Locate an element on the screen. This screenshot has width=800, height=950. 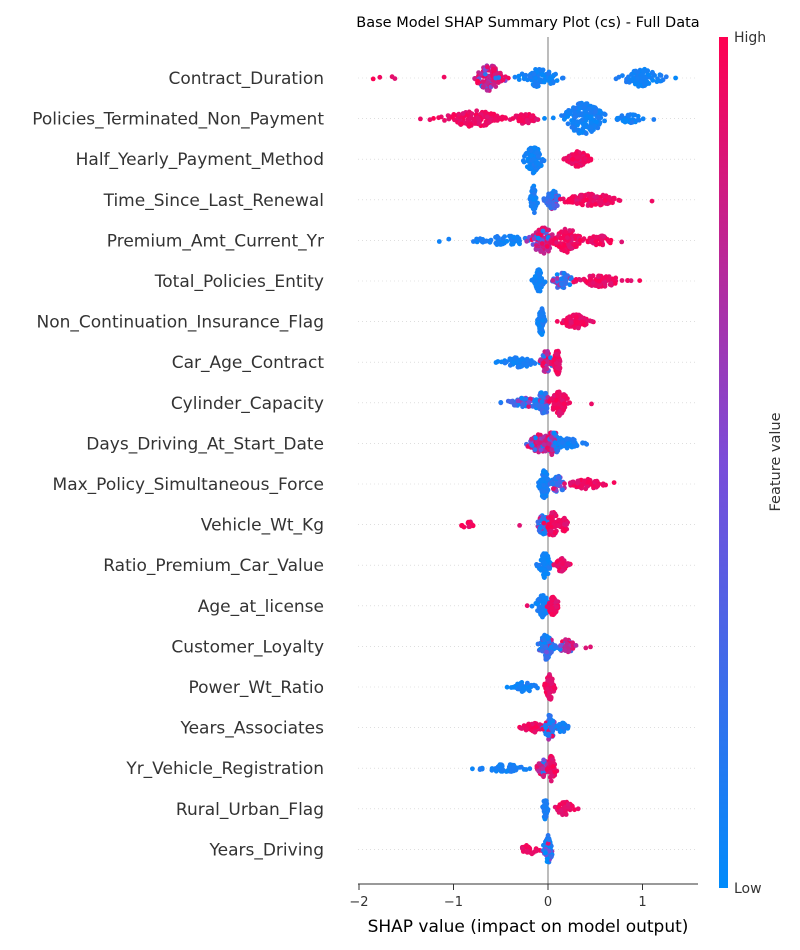
feature-label: Cylinder_Capacity is located at coordinates (247, 404).